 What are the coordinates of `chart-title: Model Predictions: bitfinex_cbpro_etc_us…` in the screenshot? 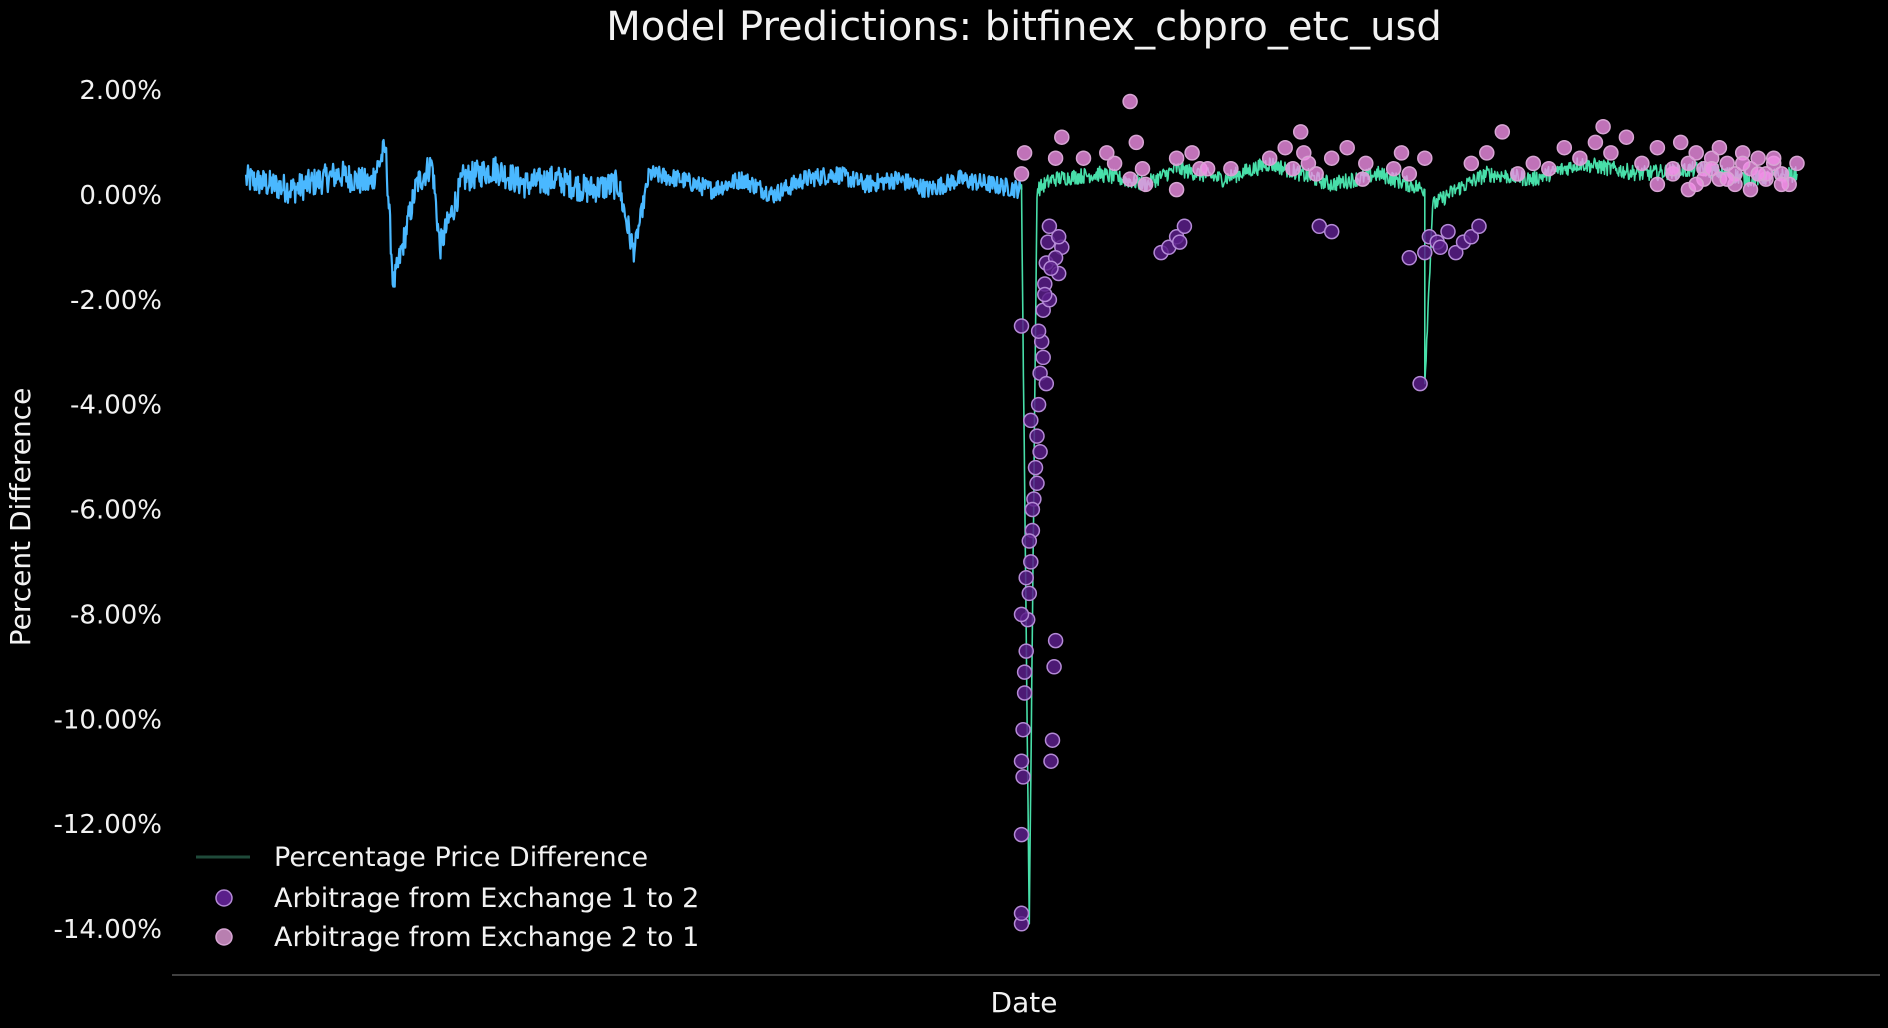 It's located at (1024, 27).